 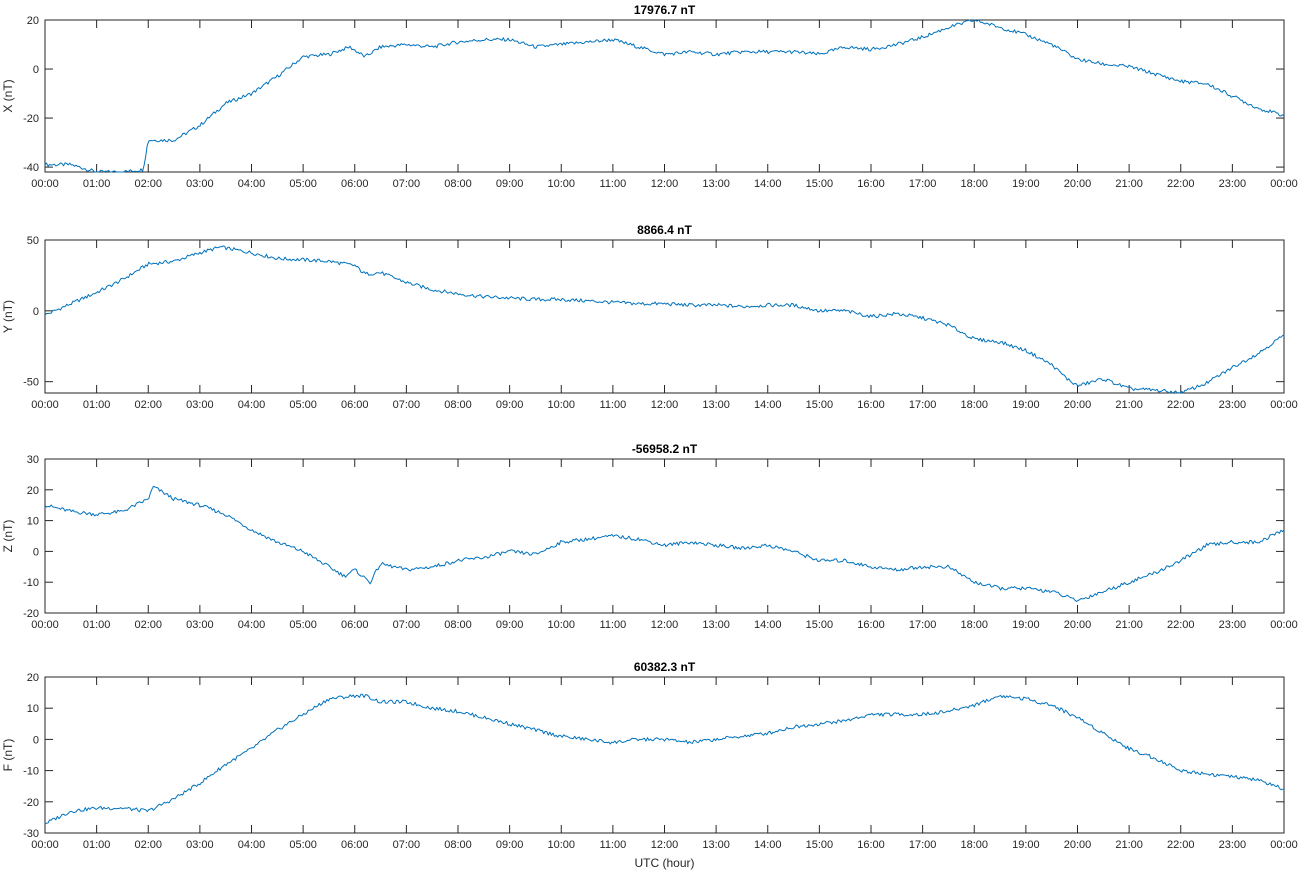 What do you see at coordinates (664, 230) in the screenshot?
I see `subplot-title: 8866.4 nT` at bounding box center [664, 230].